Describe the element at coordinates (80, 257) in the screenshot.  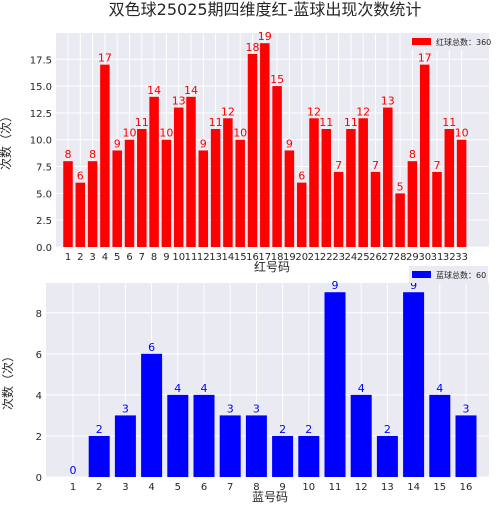
I see `red-x-tick-label: 2` at that location.